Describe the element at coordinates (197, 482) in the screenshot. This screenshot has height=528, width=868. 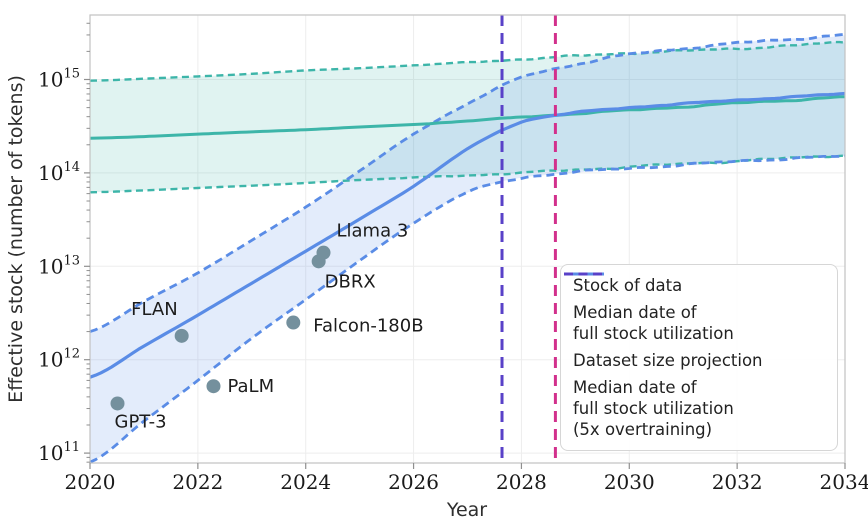
I see `x-tick-label: 2022` at that location.